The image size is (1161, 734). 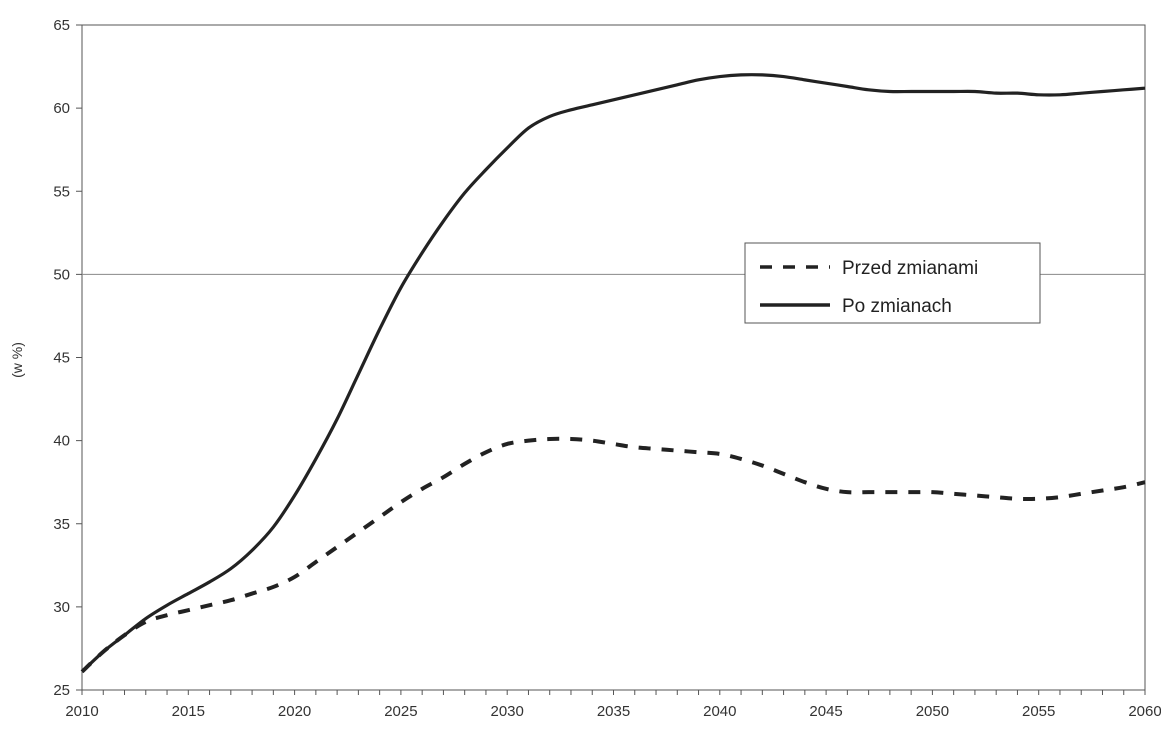 I want to click on y-tick-label: 40, so click(x=61, y=441).